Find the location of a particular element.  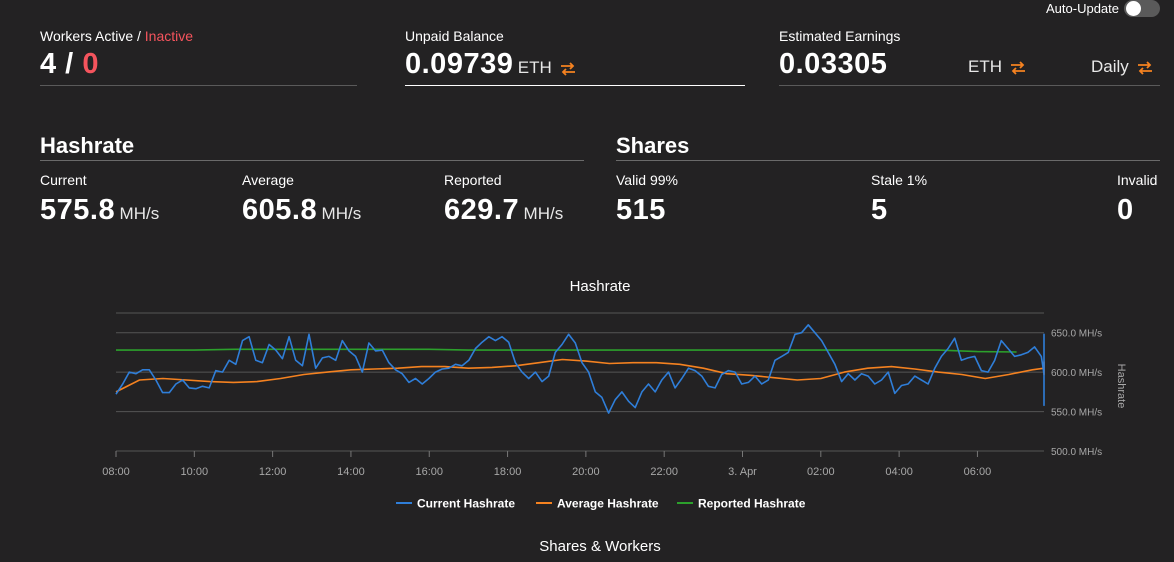

current-hashrate-value: 575.8 is located at coordinates (78, 210).